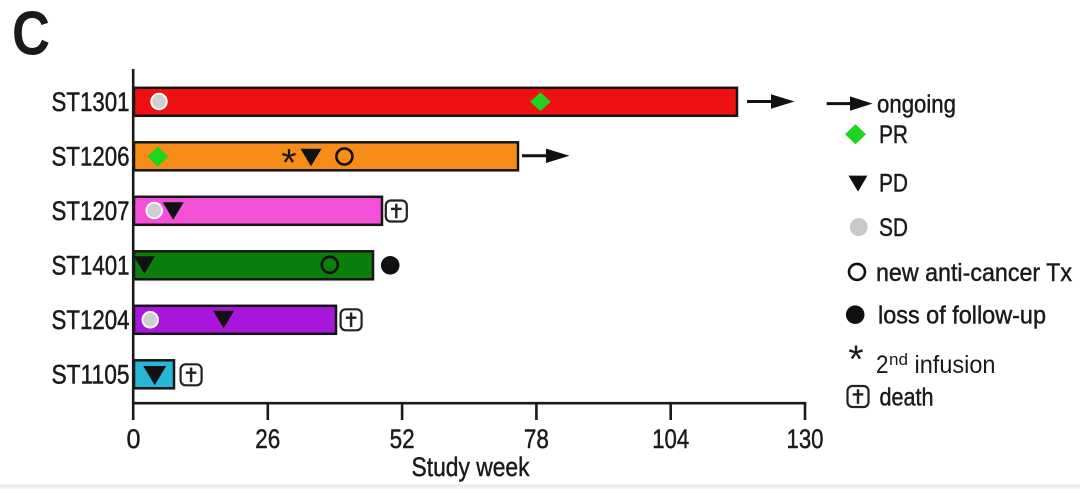  What do you see at coordinates (402, 439) in the screenshot?
I see `svg-text: 52` at bounding box center [402, 439].